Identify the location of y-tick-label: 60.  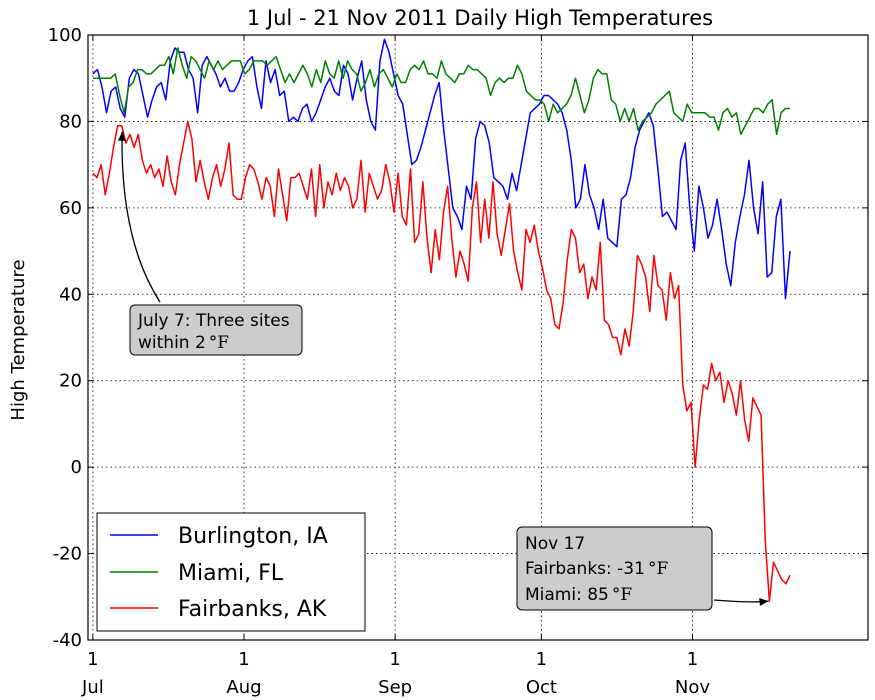
(70, 208).